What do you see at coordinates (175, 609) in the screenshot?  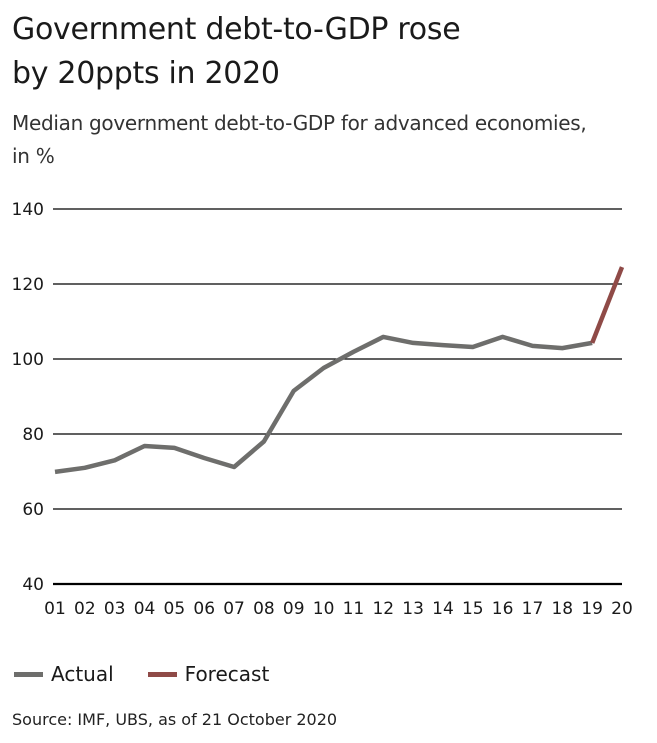 I see `x-tick-label: 05` at bounding box center [175, 609].